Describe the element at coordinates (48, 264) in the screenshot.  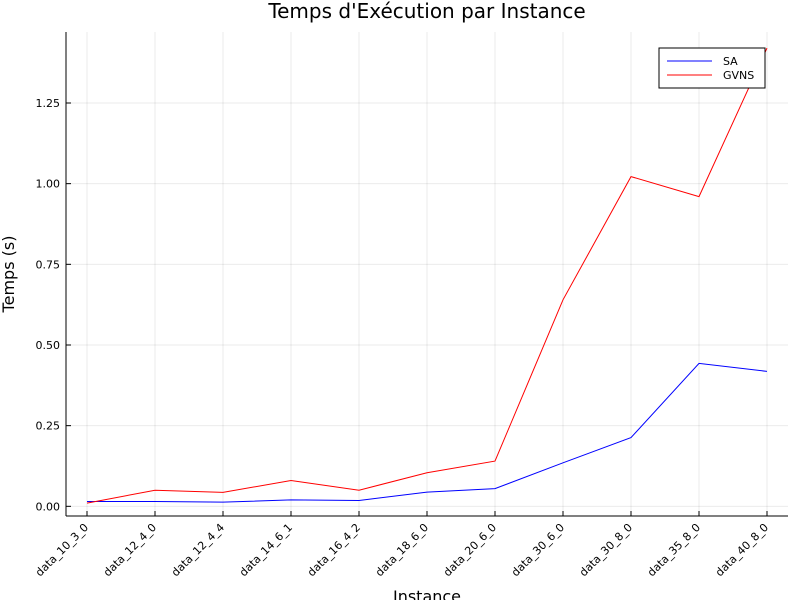
I see `y-tick-label: 0.75` at that location.